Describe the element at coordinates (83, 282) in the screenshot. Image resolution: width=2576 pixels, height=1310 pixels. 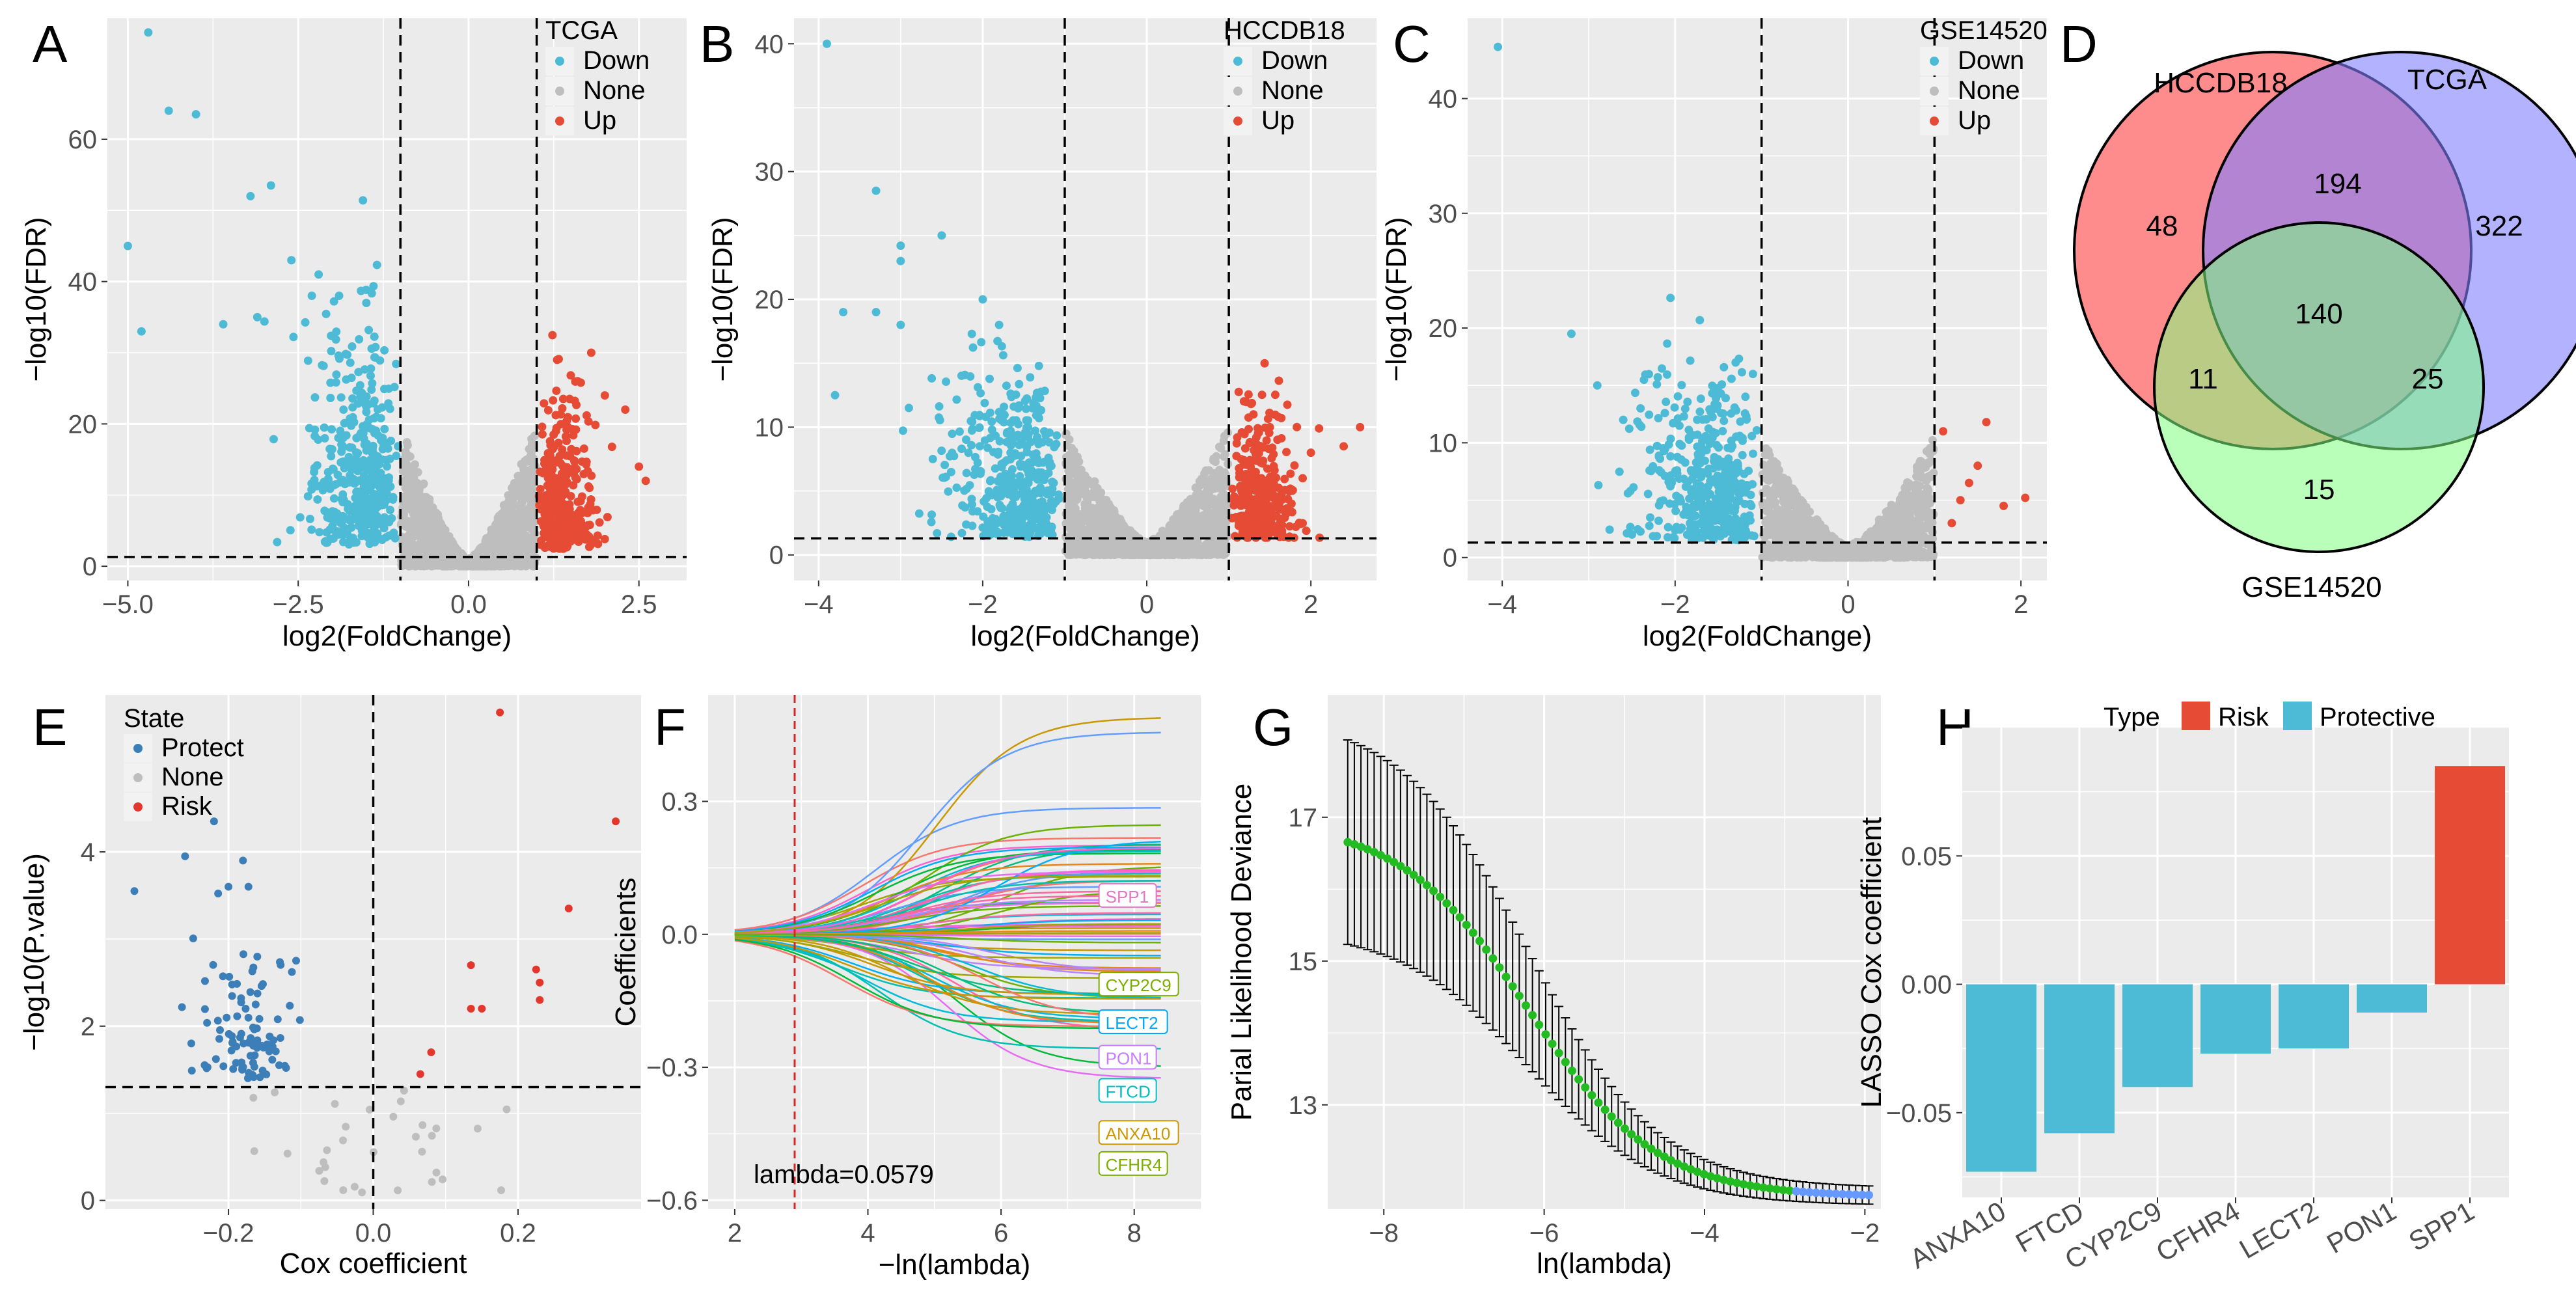
I see `y-tick-label: 40` at that location.